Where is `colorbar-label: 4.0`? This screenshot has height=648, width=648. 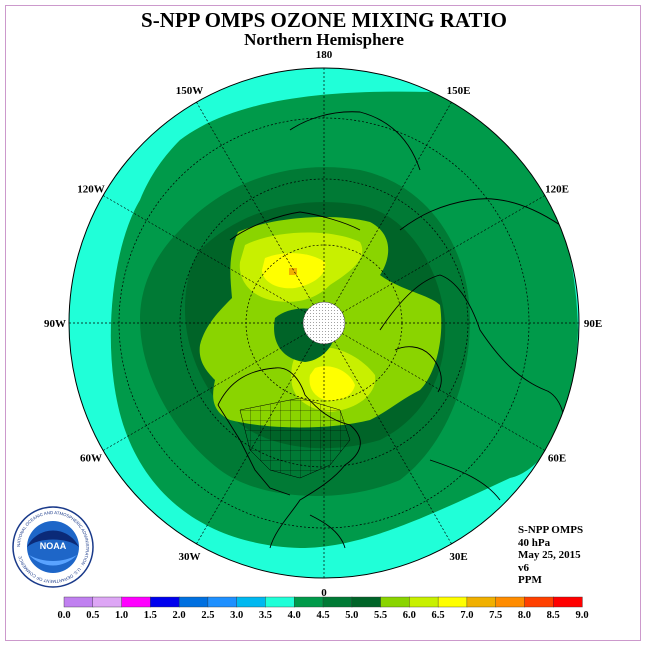
colorbar-label: 4.0 is located at coordinates (294, 615).